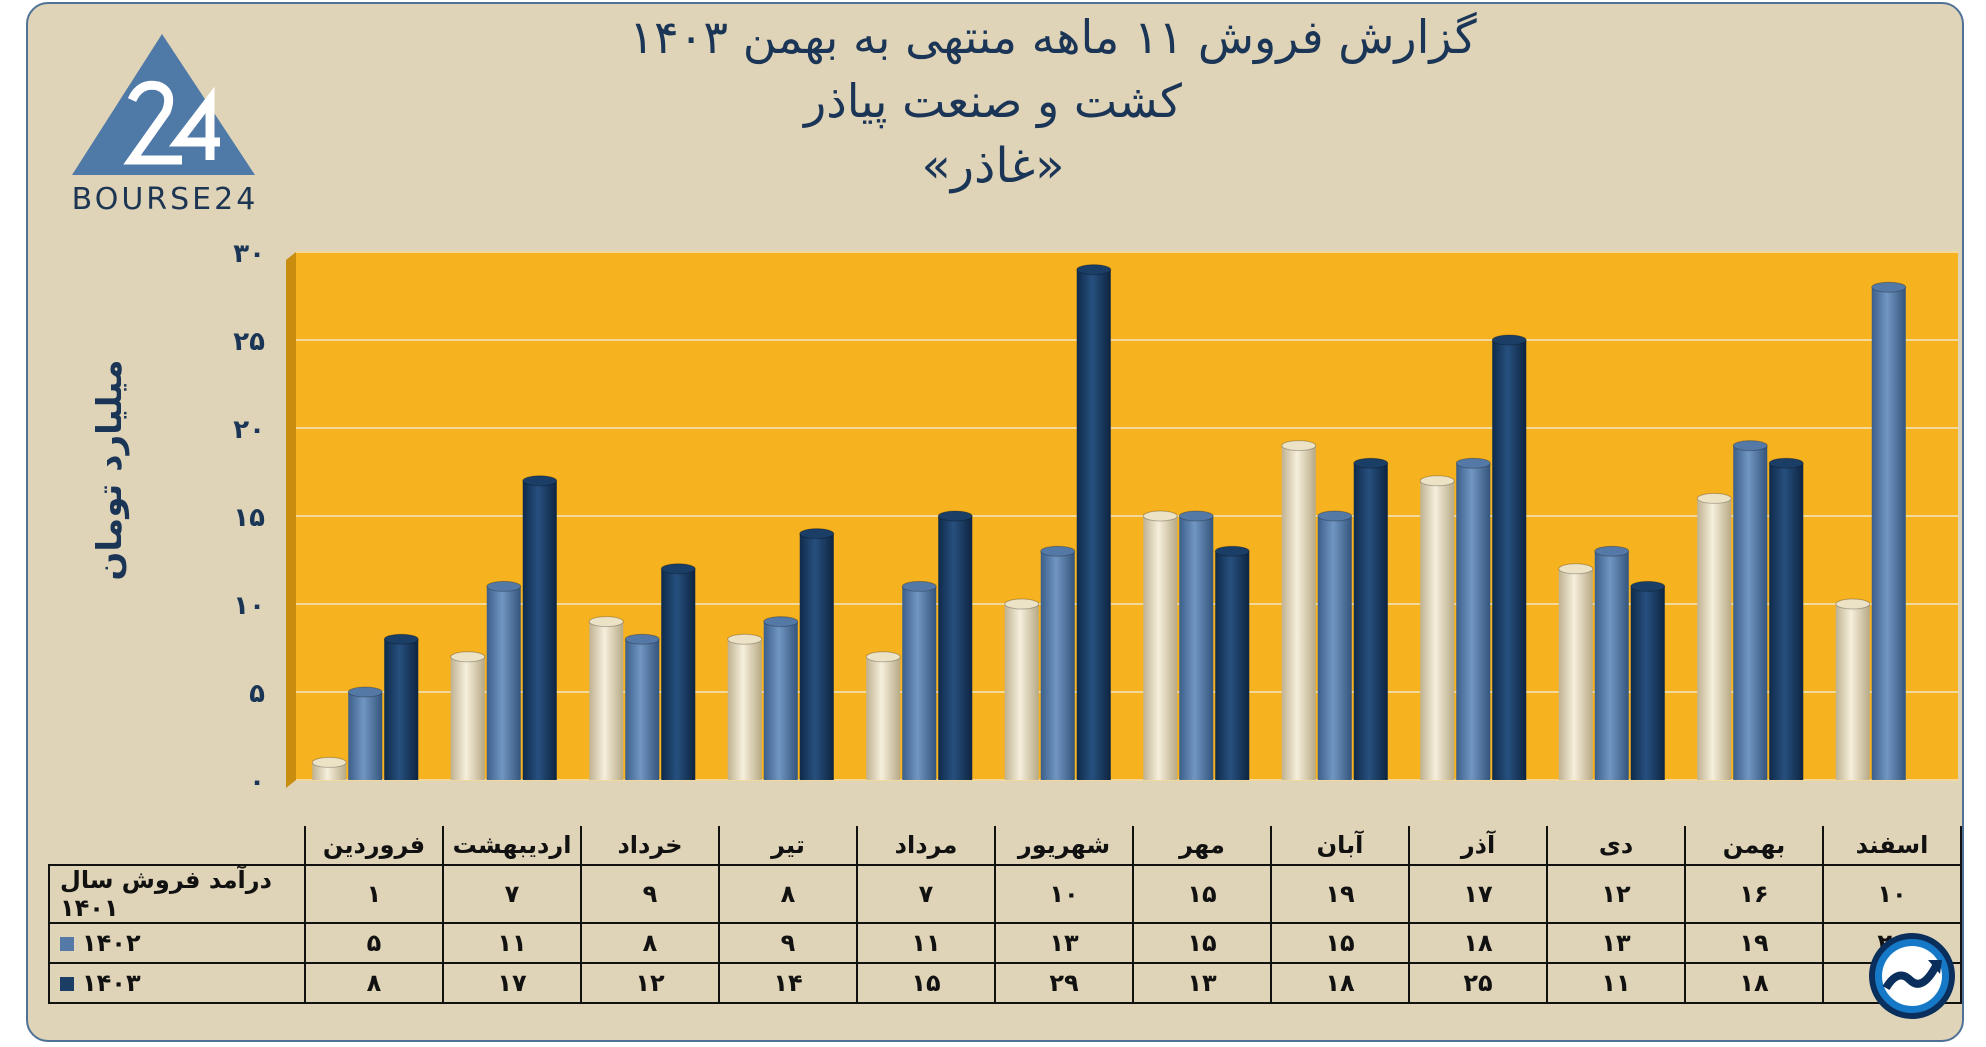 This screenshot has height=1047, width=1986. I want to click on bourse24-logo: BOURSE24, so click(170, 123).